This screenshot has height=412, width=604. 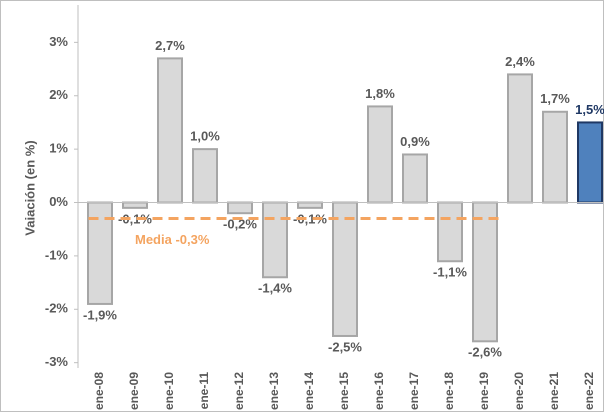 I want to click on y-axis-title: Vaiación (en %), so click(x=29, y=187).